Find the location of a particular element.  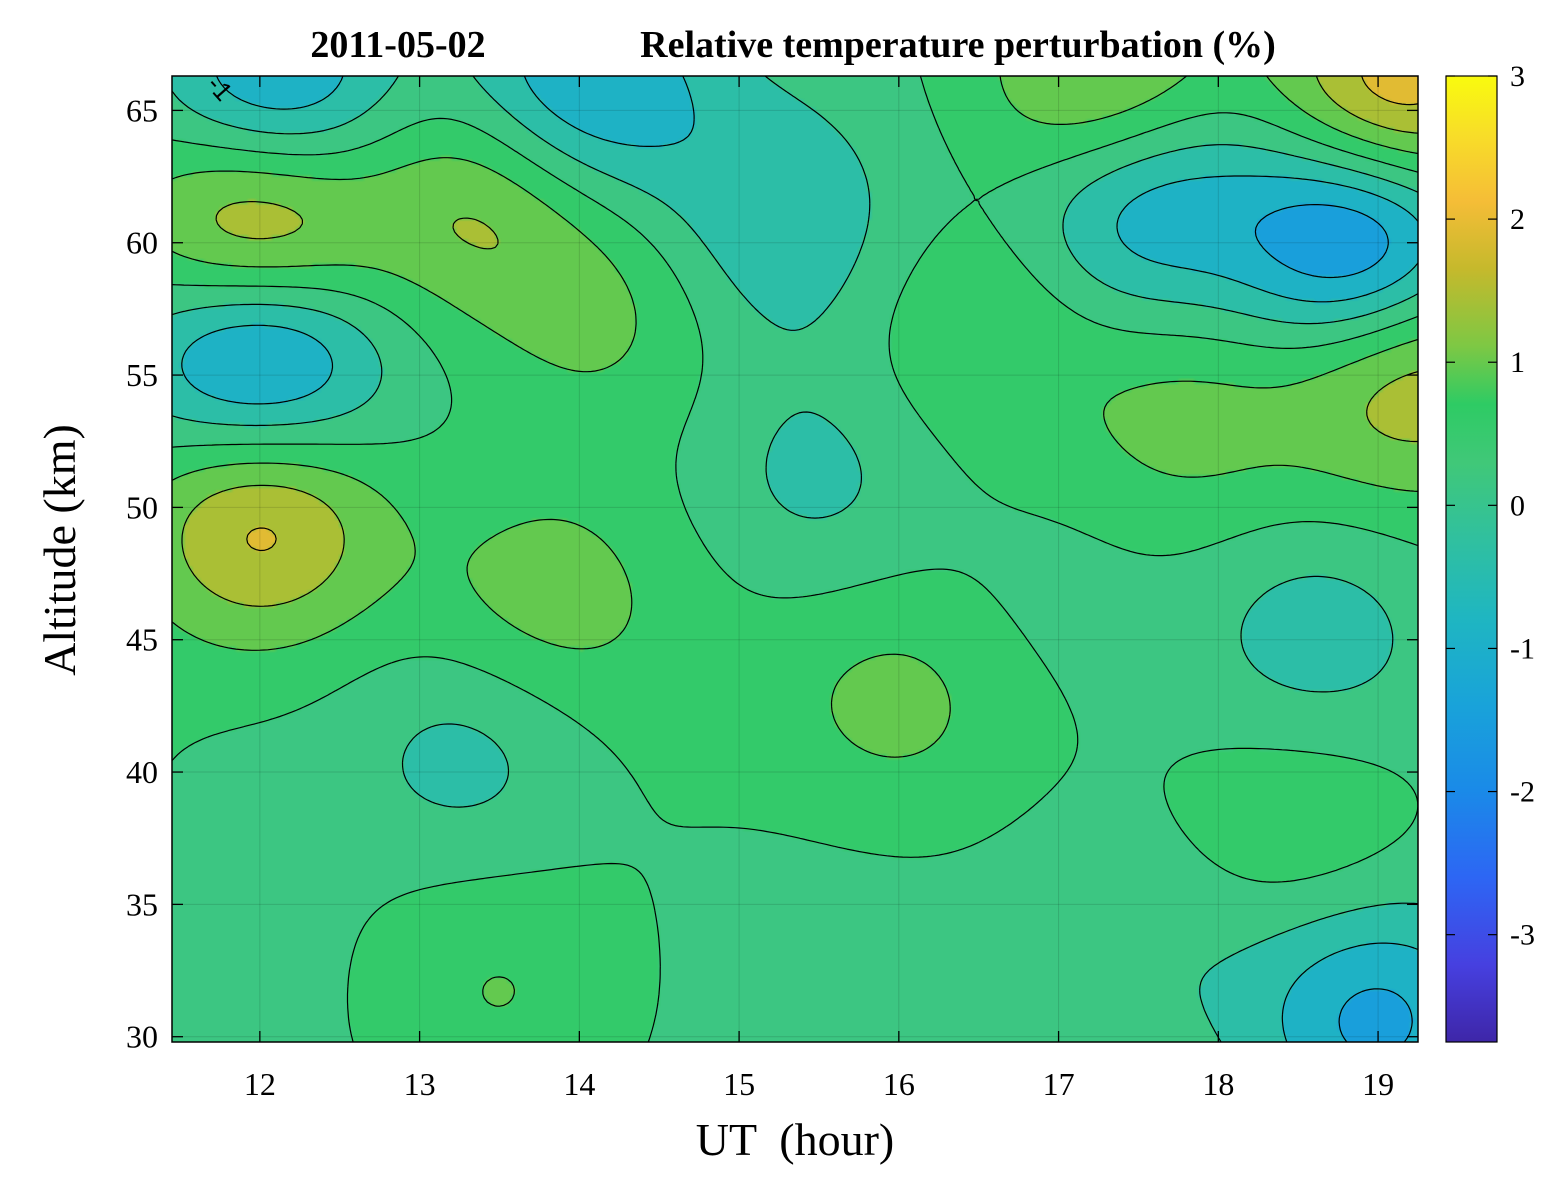

chart-title: Relative temperature perturbation (%) is located at coordinates (958, 45).